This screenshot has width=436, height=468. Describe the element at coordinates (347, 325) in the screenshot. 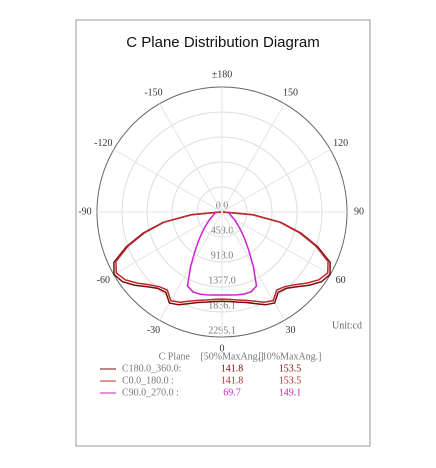

I see `unit-label: Unit:cd` at that location.